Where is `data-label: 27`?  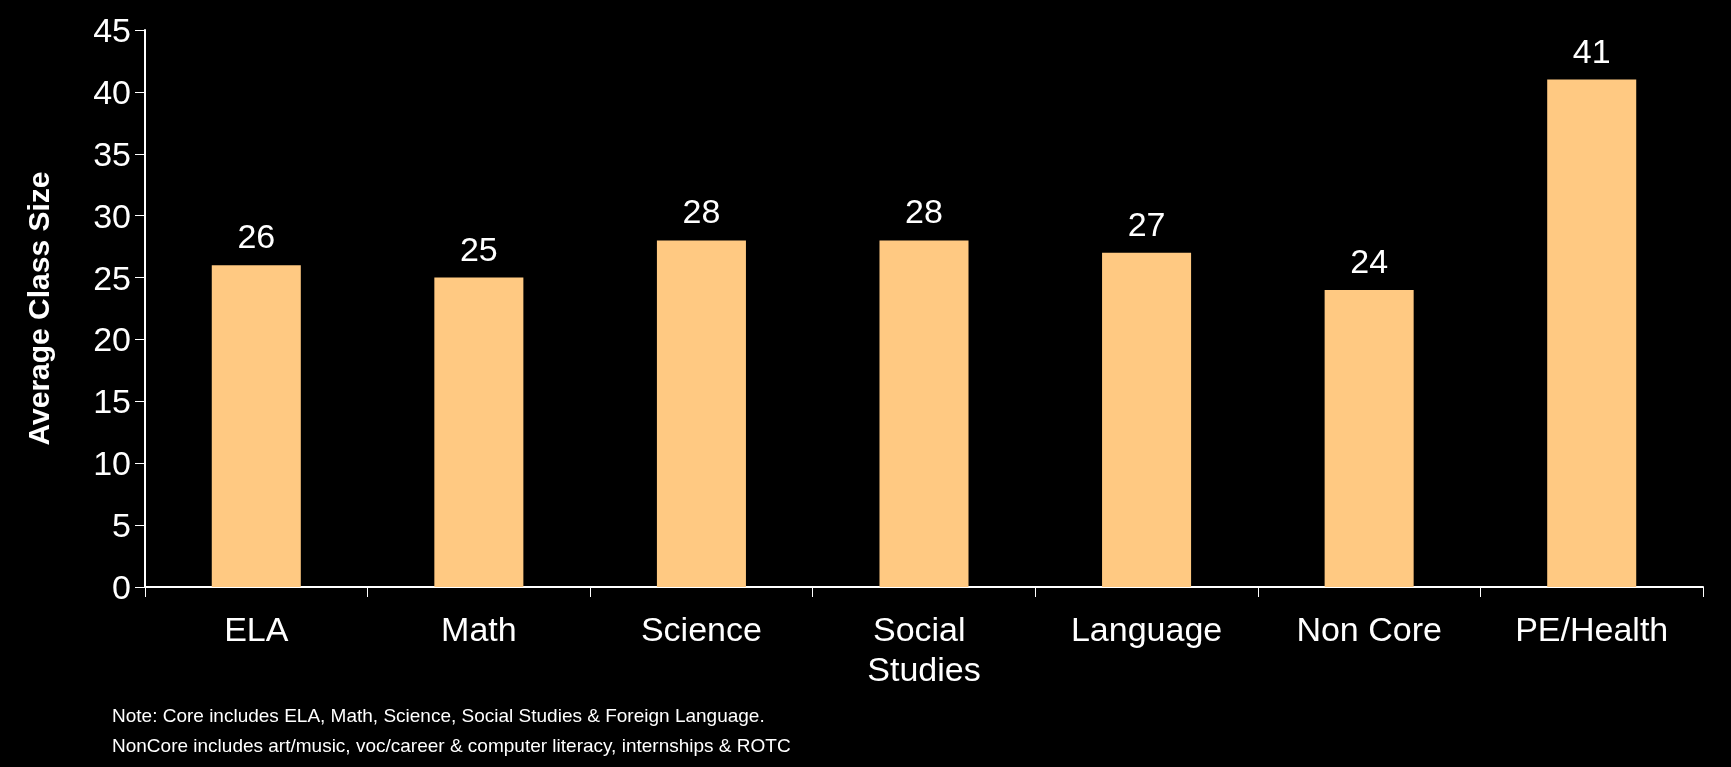 data-label: 27 is located at coordinates (1146, 223).